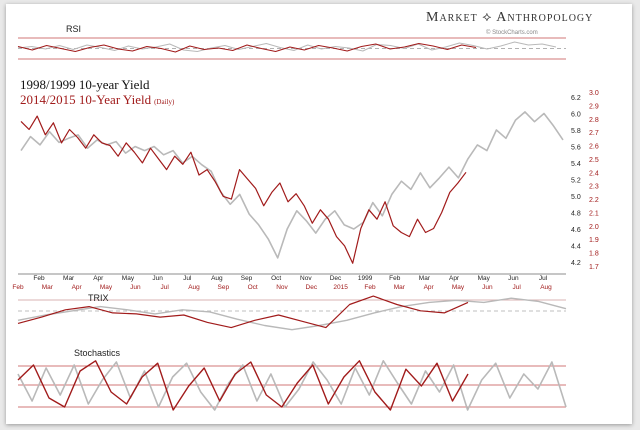 The image size is (640, 430). I want to click on x-tick-bottom-4: Jun, so click(135, 287).